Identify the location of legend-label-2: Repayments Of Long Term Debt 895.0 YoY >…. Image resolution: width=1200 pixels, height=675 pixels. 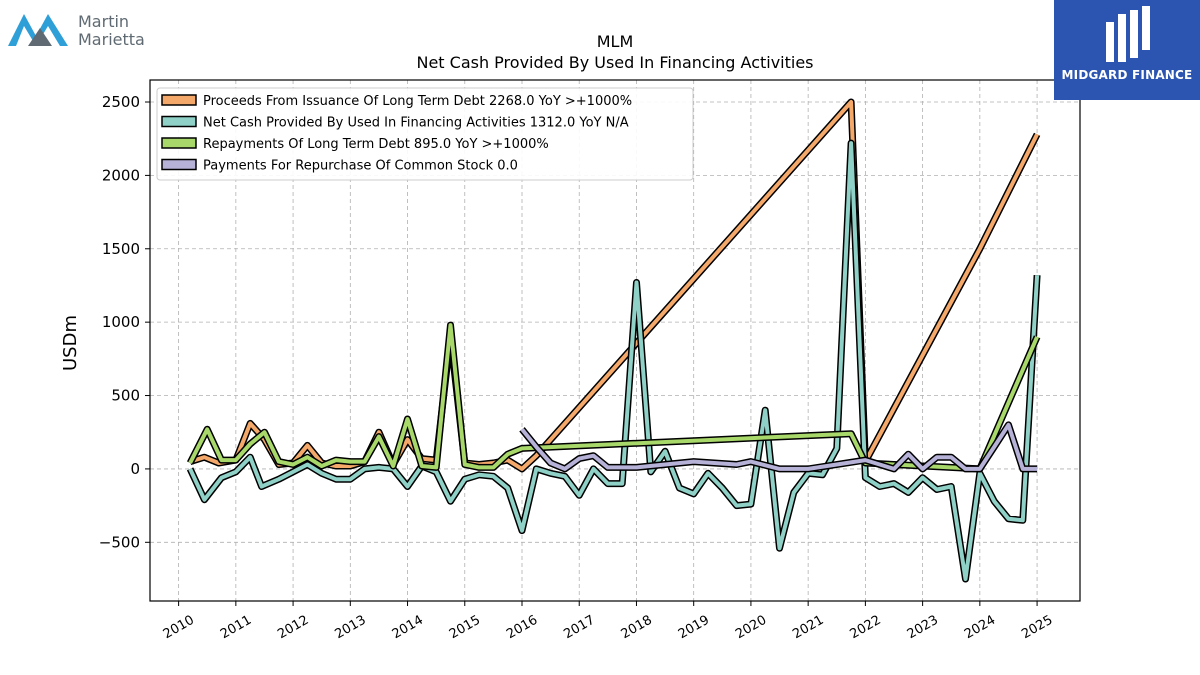
(376, 144).